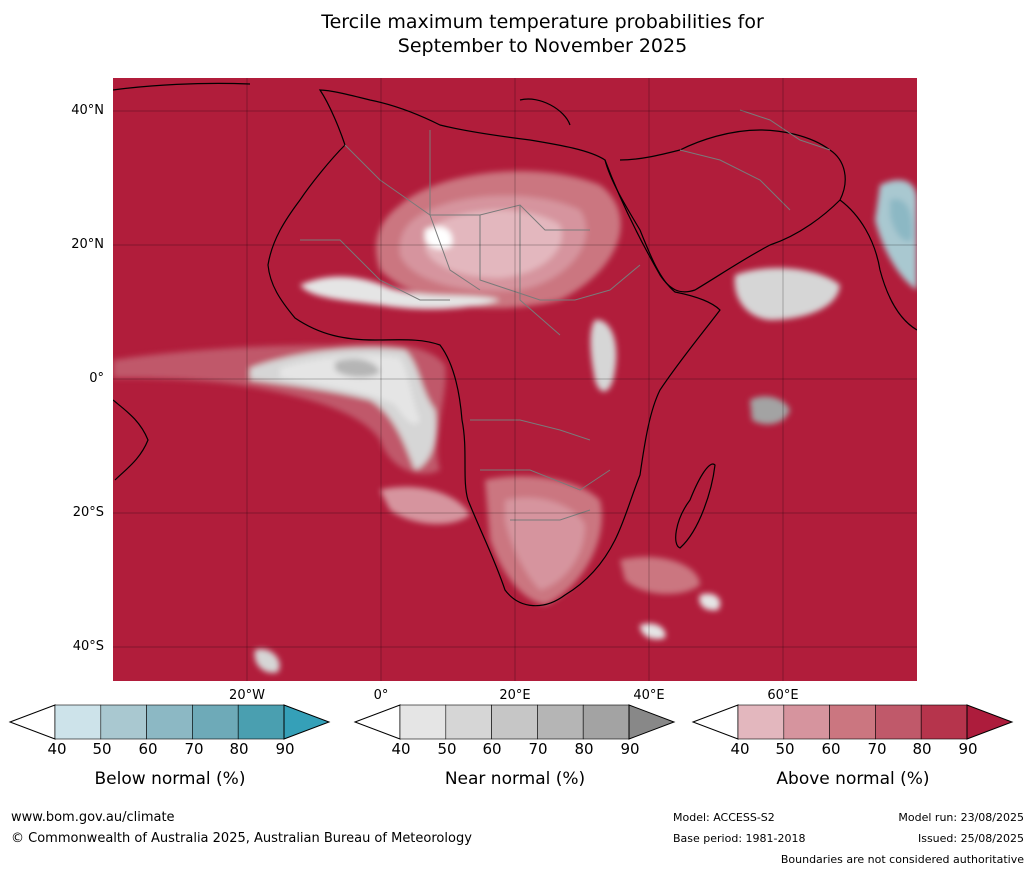 The image size is (1035, 873). I want to click on above-tick-50: 50, so click(785, 749).